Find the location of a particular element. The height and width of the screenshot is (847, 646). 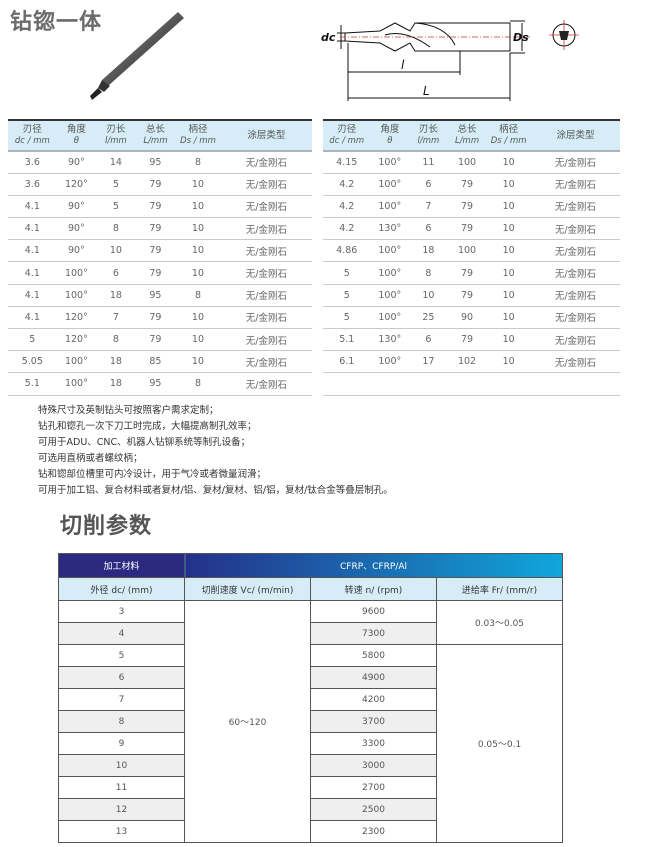

rpm-cell: 2500 is located at coordinates (373, 809).